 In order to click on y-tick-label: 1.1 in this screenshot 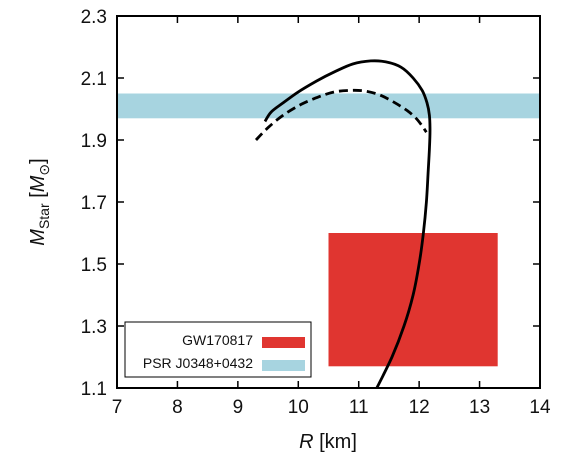, I will do `click(94, 389)`.